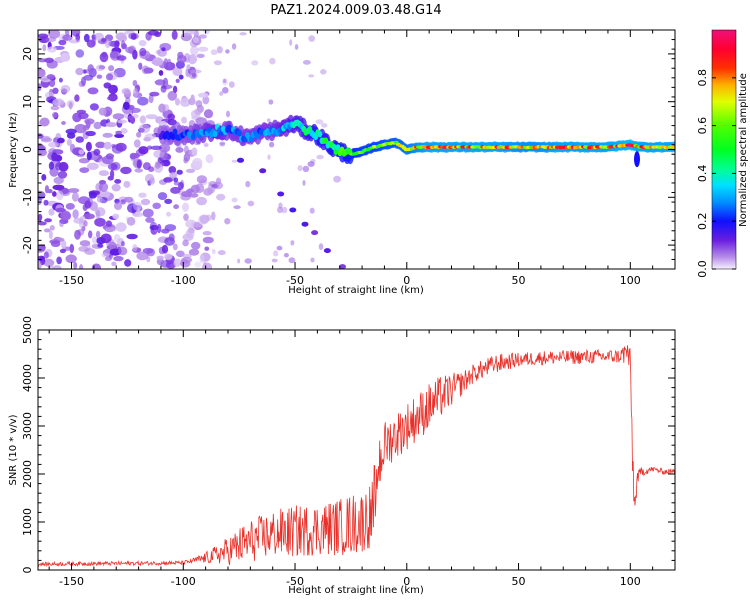  Describe the element at coordinates (702, 78) in the screenshot. I see `colorbar-tick-label: 0.8` at that location.